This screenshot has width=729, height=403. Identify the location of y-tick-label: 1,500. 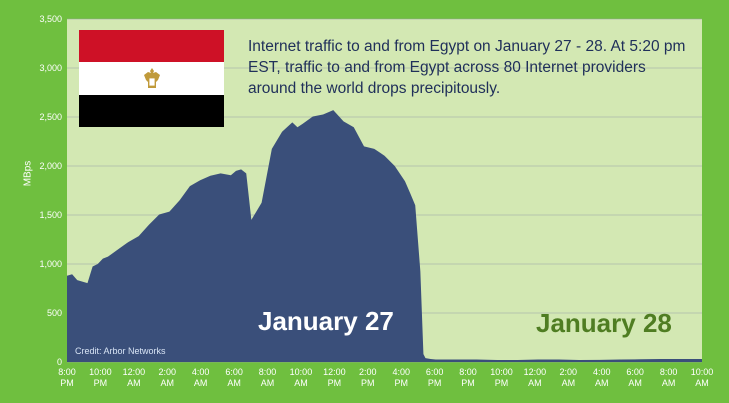
(50, 215).